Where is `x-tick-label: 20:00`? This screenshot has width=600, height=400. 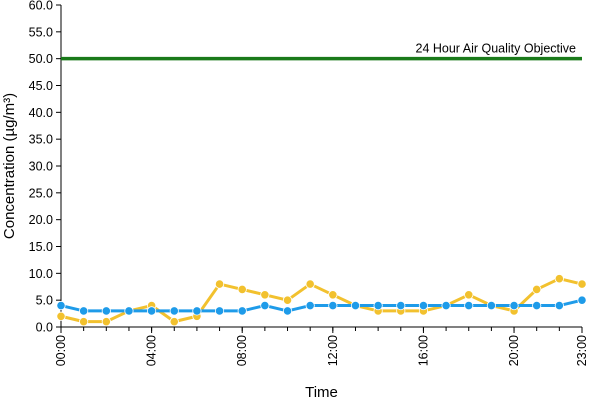 x-tick-label: 20:00 is located at coordinates (514, 350).